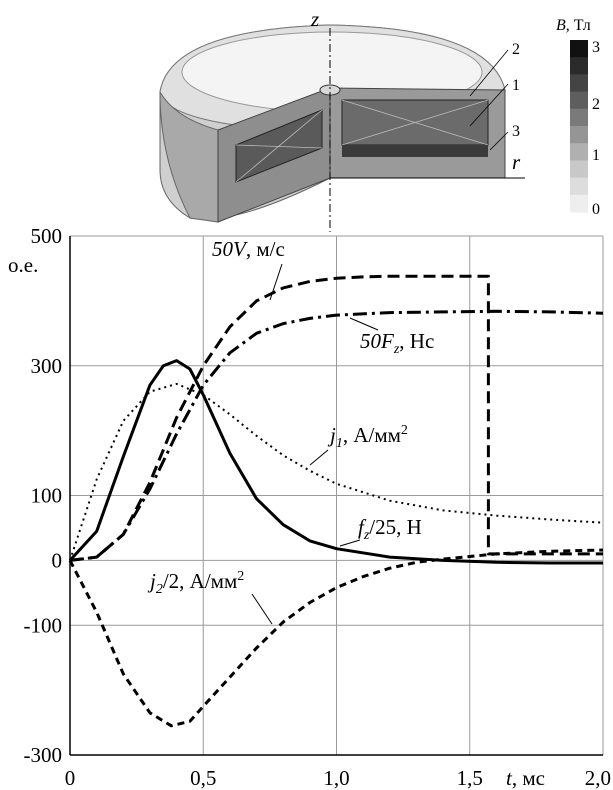  What do you see at coordinates (516, 85) in the screenshot?
I see `callout-label: 1` at bounding box center [516, 85].